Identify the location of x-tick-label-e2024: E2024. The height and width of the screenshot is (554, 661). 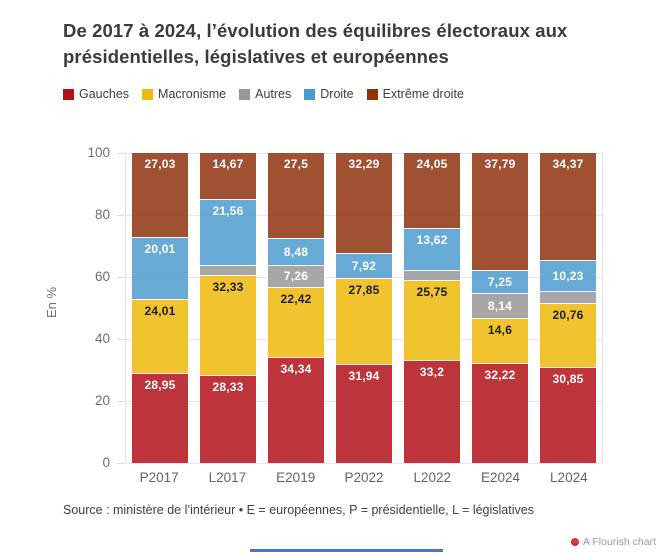
(501, 477).